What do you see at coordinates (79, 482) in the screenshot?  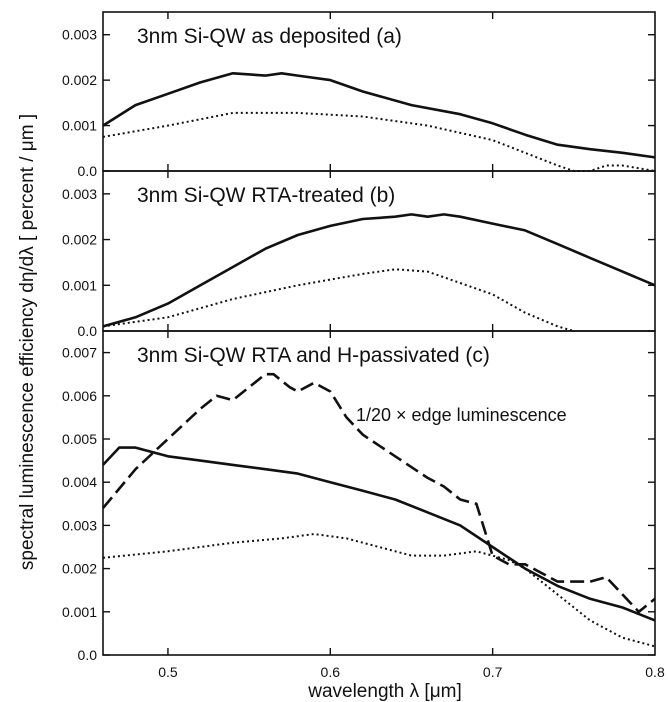 I see `y-tick-label: 0.004` at bounding box center [79, 482].